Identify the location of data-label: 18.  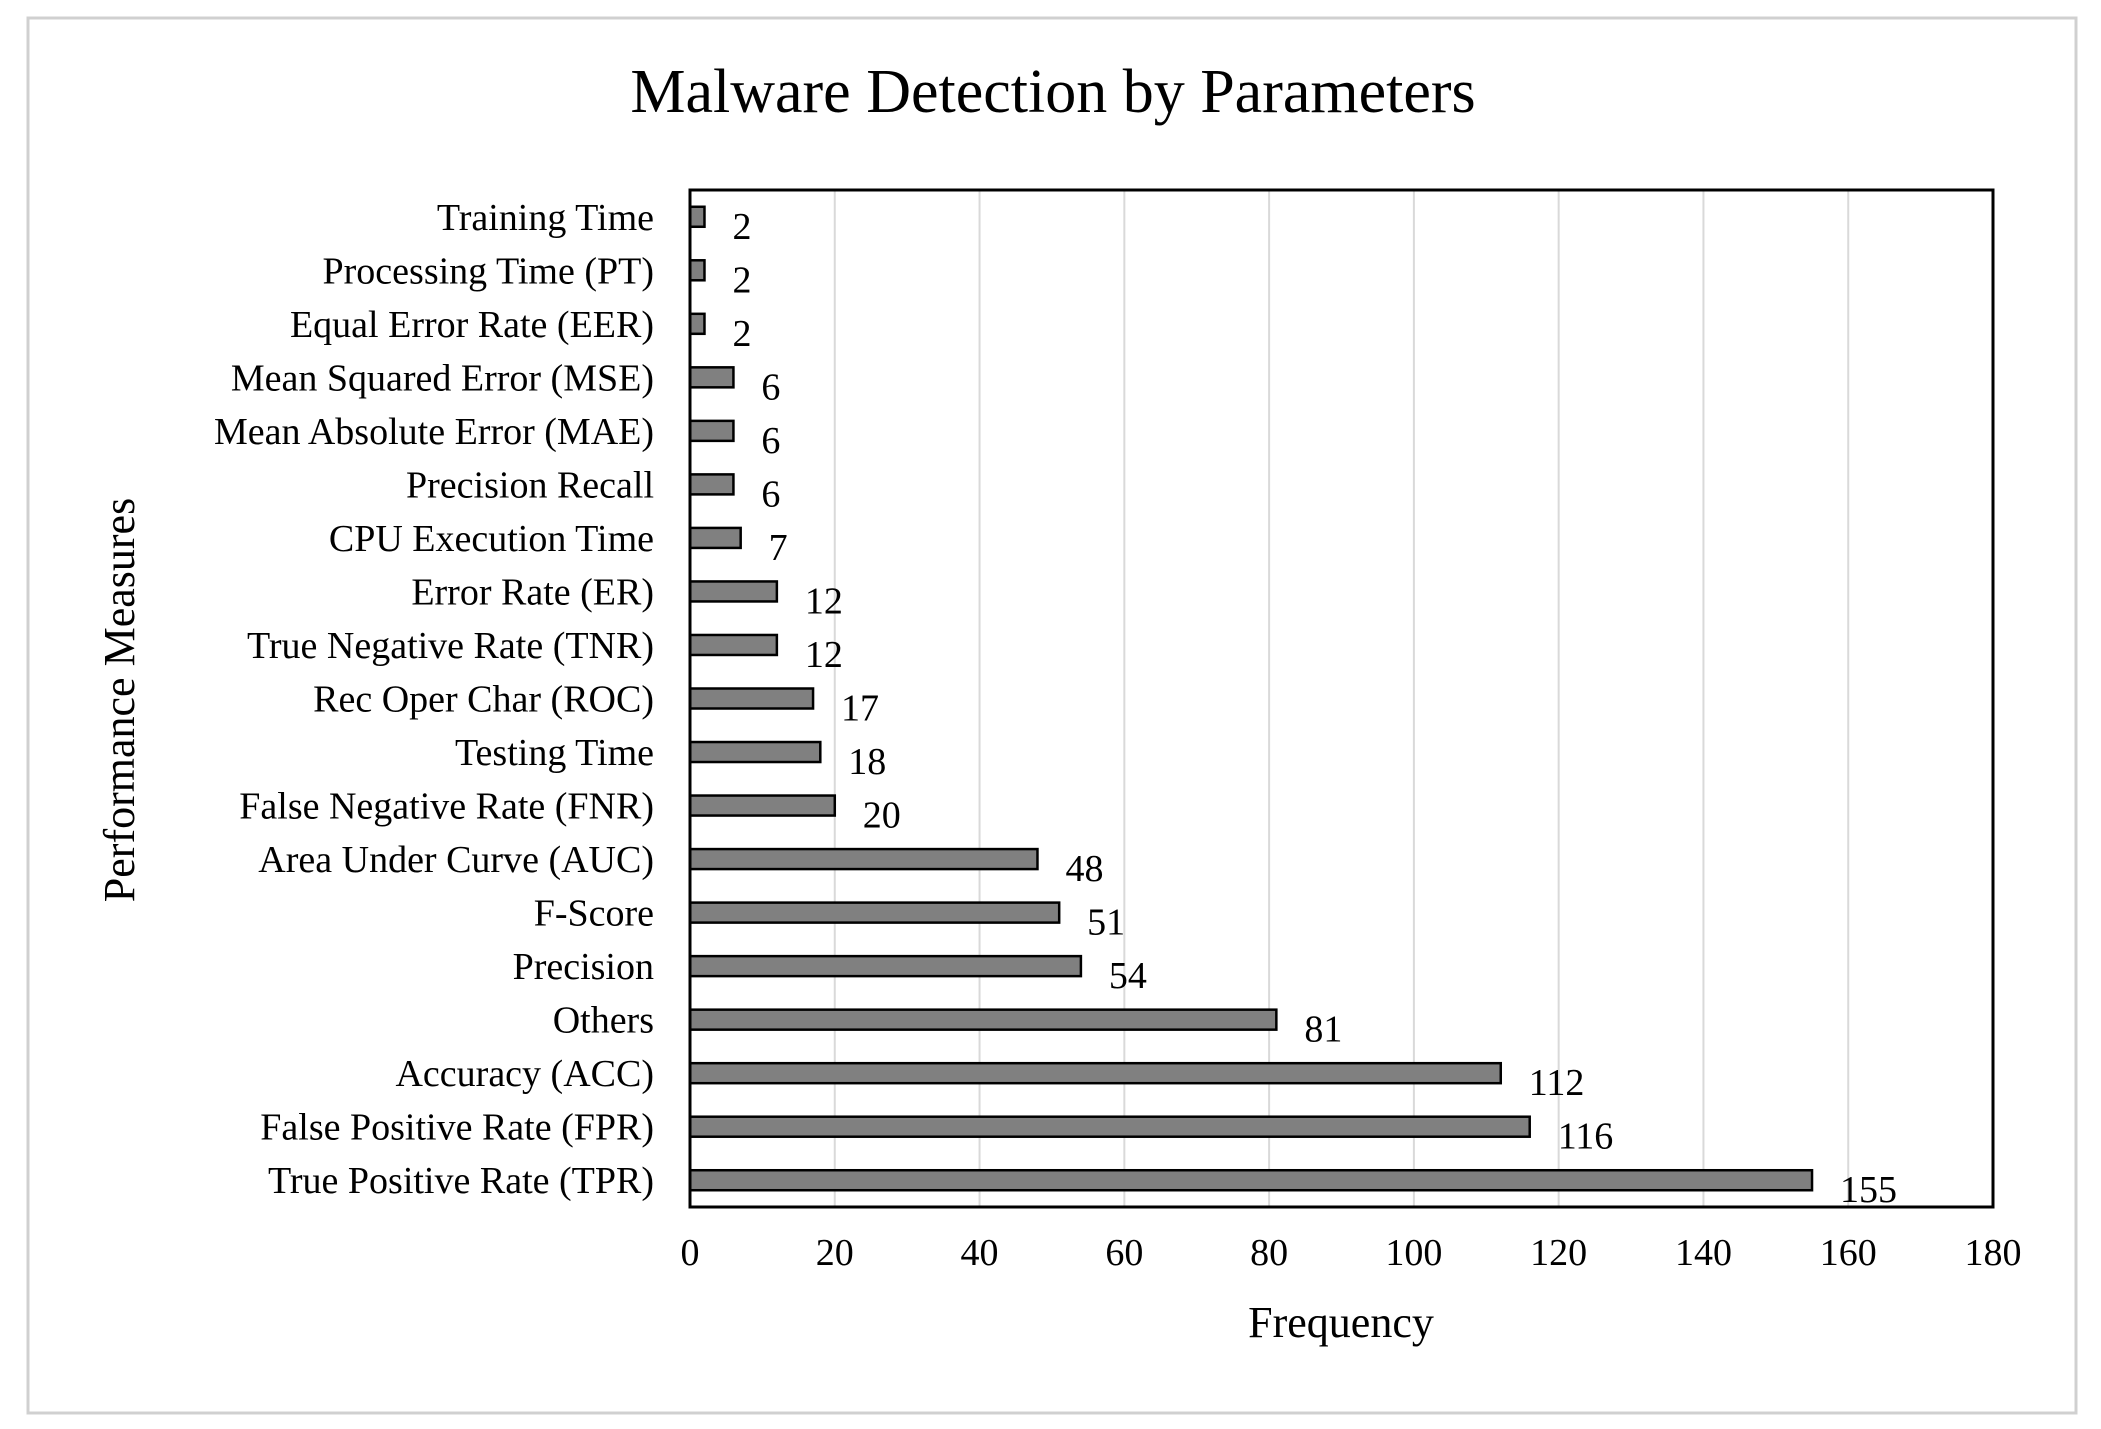
(867, 762).